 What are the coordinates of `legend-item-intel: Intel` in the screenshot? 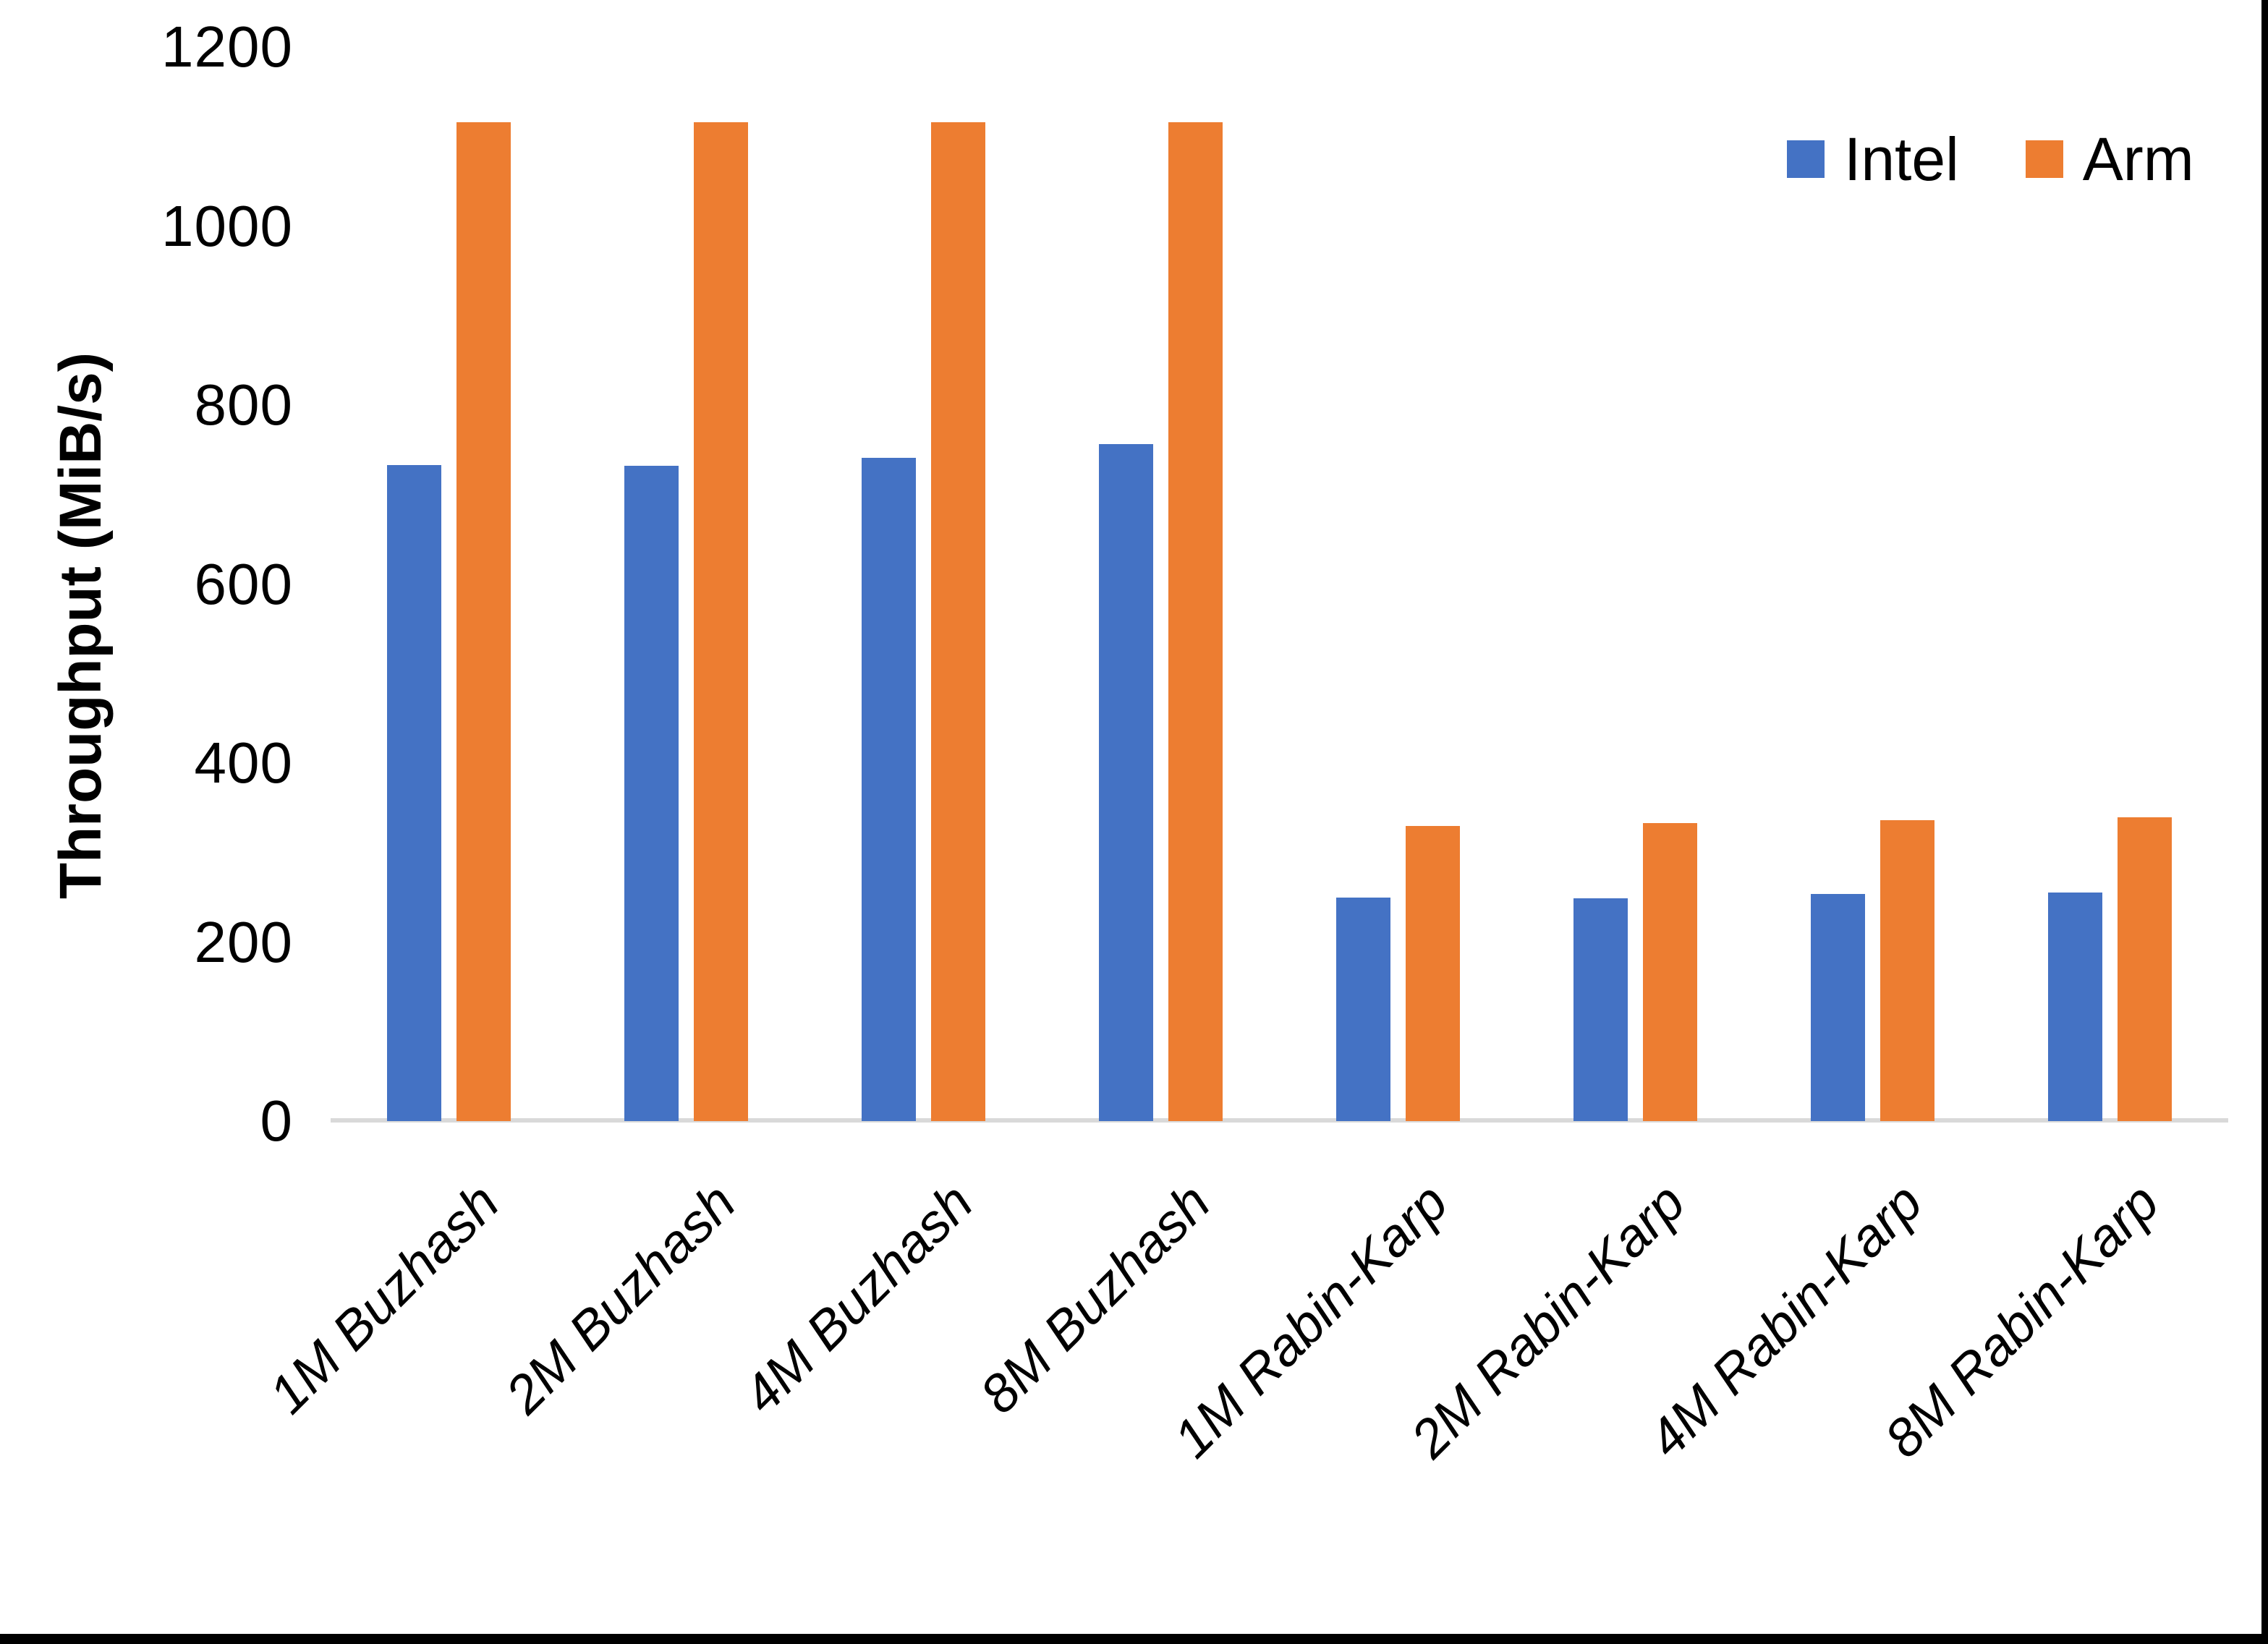 It's located at (1873, 159).